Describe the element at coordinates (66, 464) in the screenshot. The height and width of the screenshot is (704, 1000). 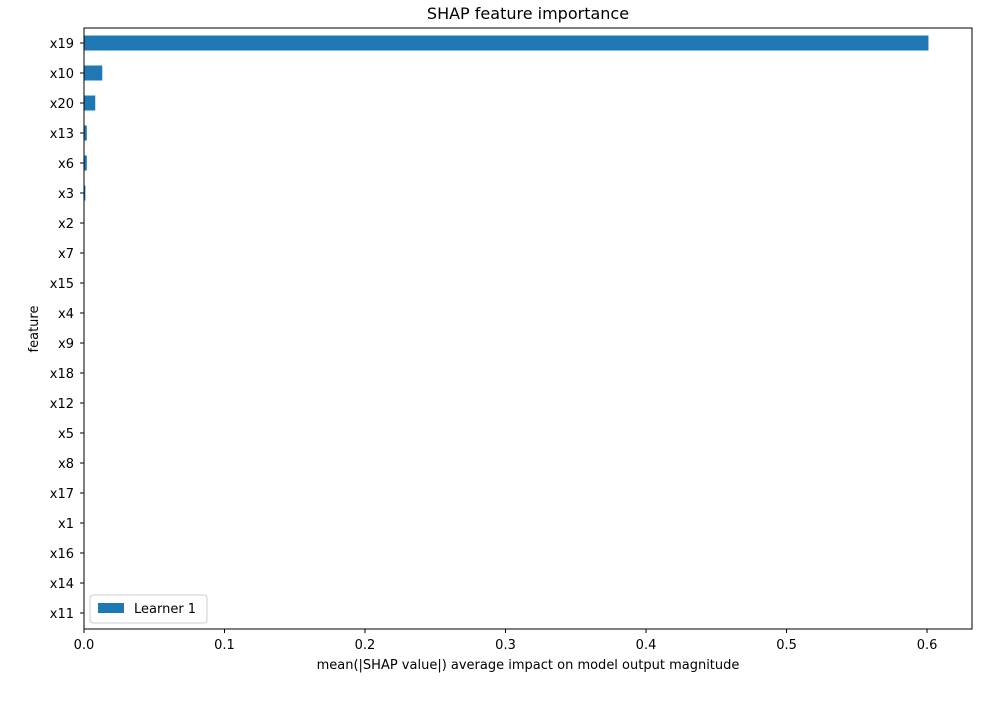
I see `y-tick-label: x8` at that location.